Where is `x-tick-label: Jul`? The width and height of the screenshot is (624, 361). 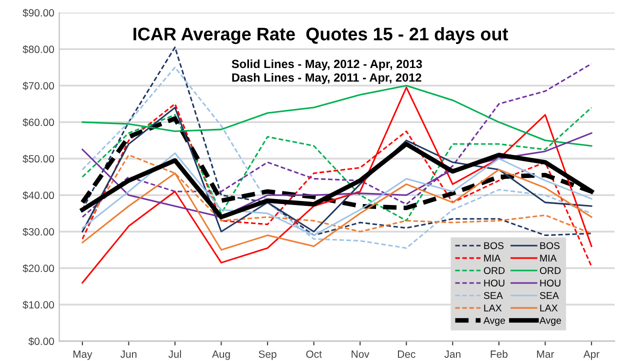 x-tick-label: Jul is located at coordinates (174, 354).